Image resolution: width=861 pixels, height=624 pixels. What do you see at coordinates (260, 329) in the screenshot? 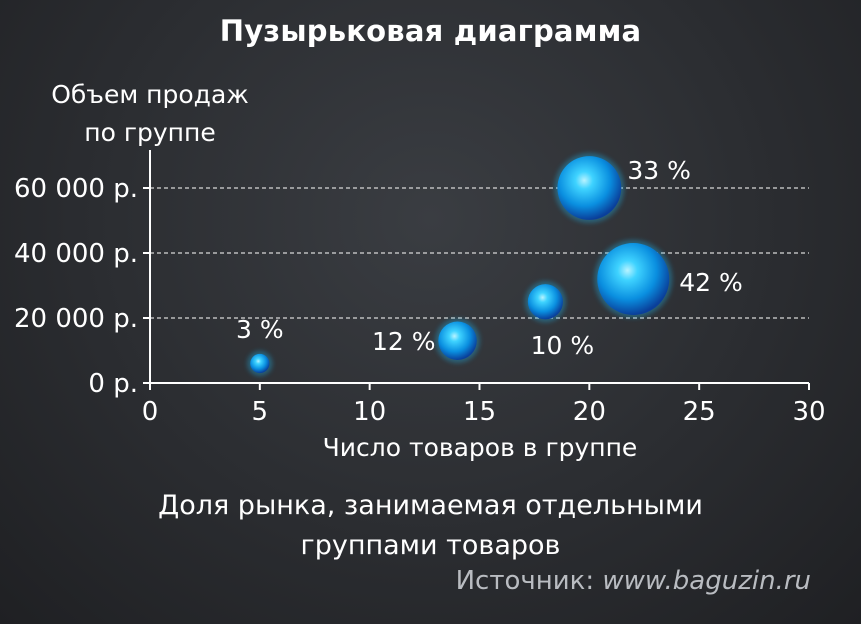
I see `bubble-data-label: 3 %` at bounding box center [260, 329].